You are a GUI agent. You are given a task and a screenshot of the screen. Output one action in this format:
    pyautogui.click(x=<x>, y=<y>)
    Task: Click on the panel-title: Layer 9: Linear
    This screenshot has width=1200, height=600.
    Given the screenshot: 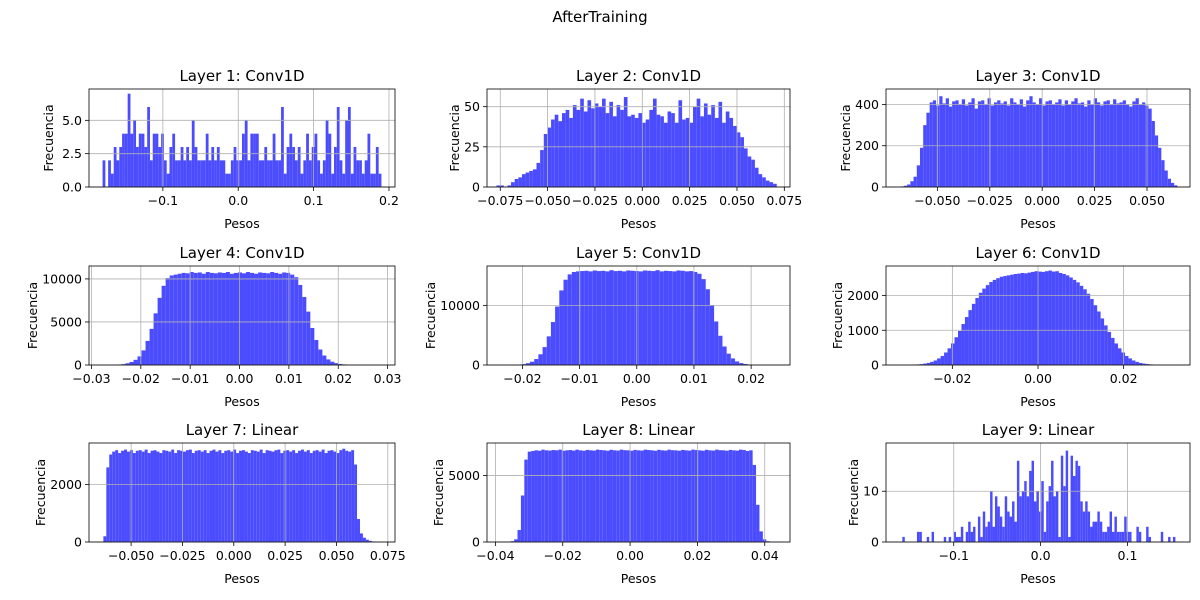 What is the action you would take?
    pyautogui.click(x=1038, y=430)
    